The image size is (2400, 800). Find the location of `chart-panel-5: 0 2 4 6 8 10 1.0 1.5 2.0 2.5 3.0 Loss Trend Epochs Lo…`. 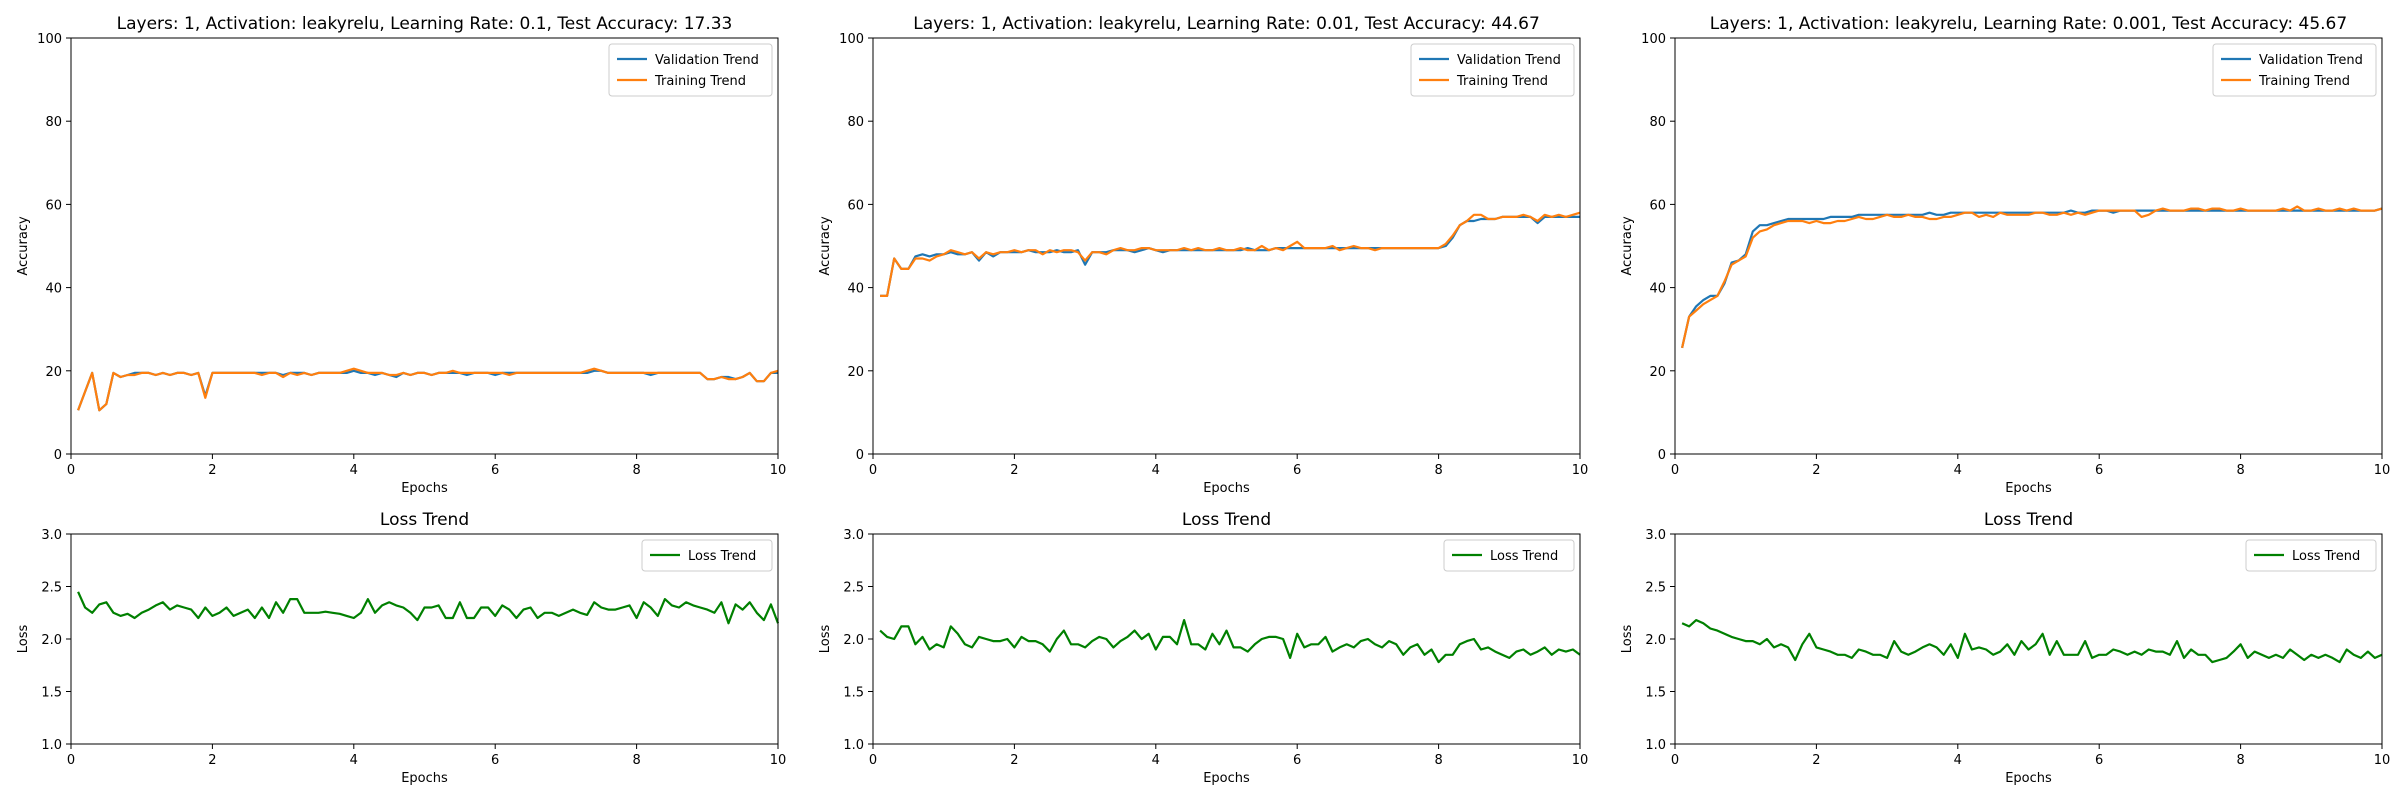

chart-panel-5: 0 2 4 6 8 10 1.0 1.5 2.0 2.5 3.0 Loss Trend Epochs Lo… is located at coordinates (1203, 648).